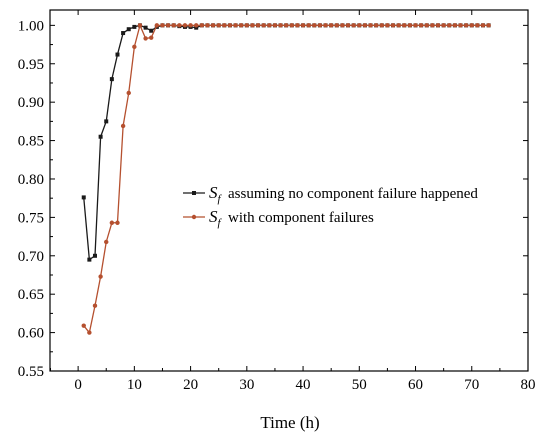  What do you see at coordinates (78, 385) in the screenshot?
I see `x-tick-label: 0` at bounding box center [78, 385].